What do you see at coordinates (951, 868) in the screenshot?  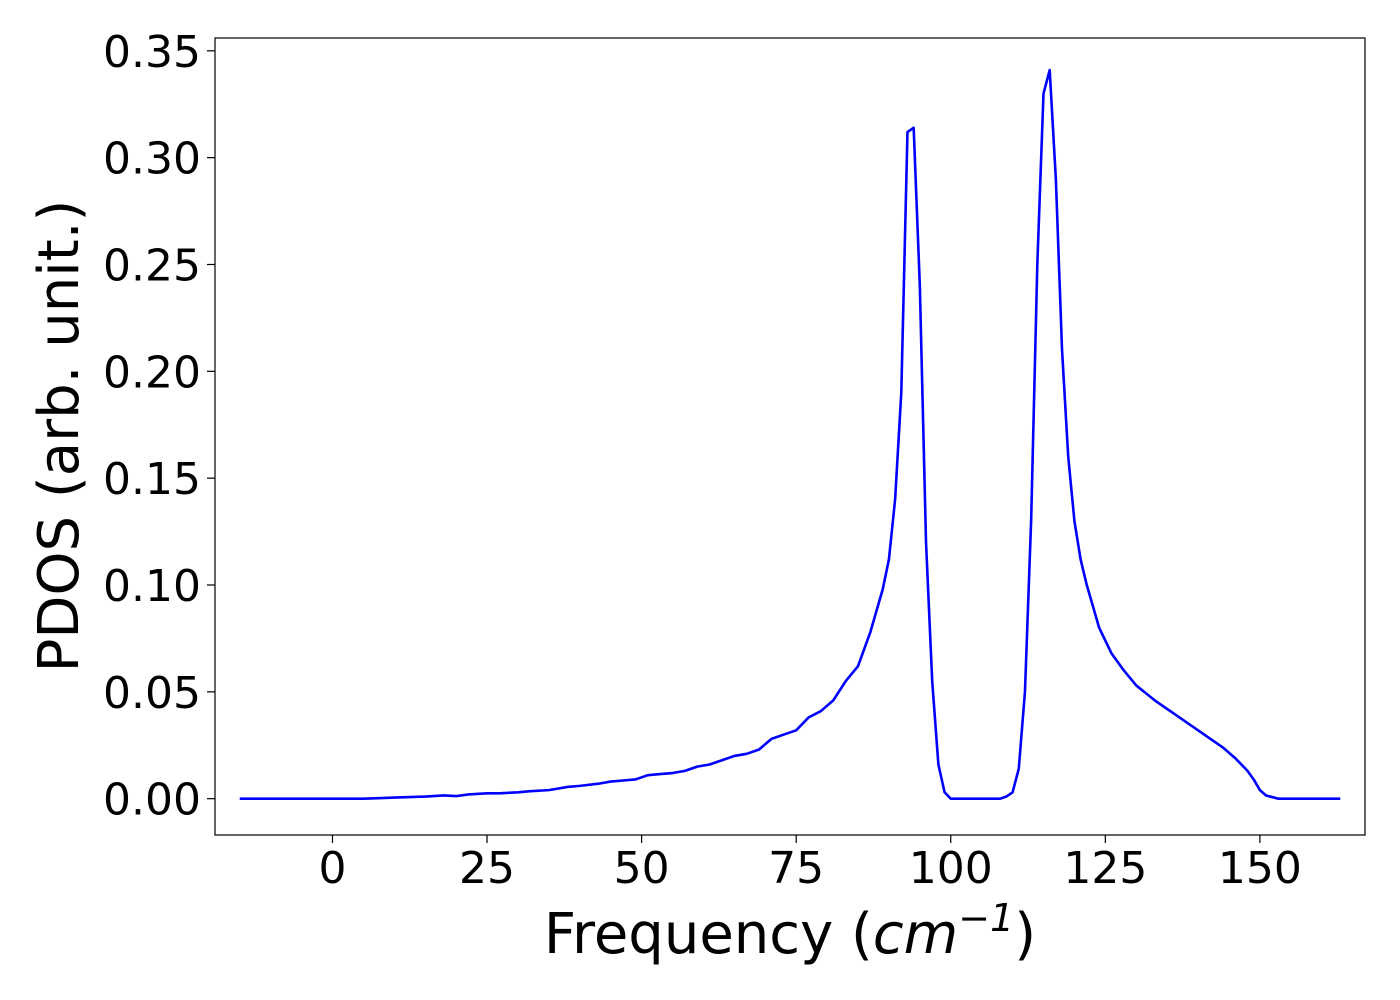 I see `x-tick-label: 100` at bounding box center [951, 868].